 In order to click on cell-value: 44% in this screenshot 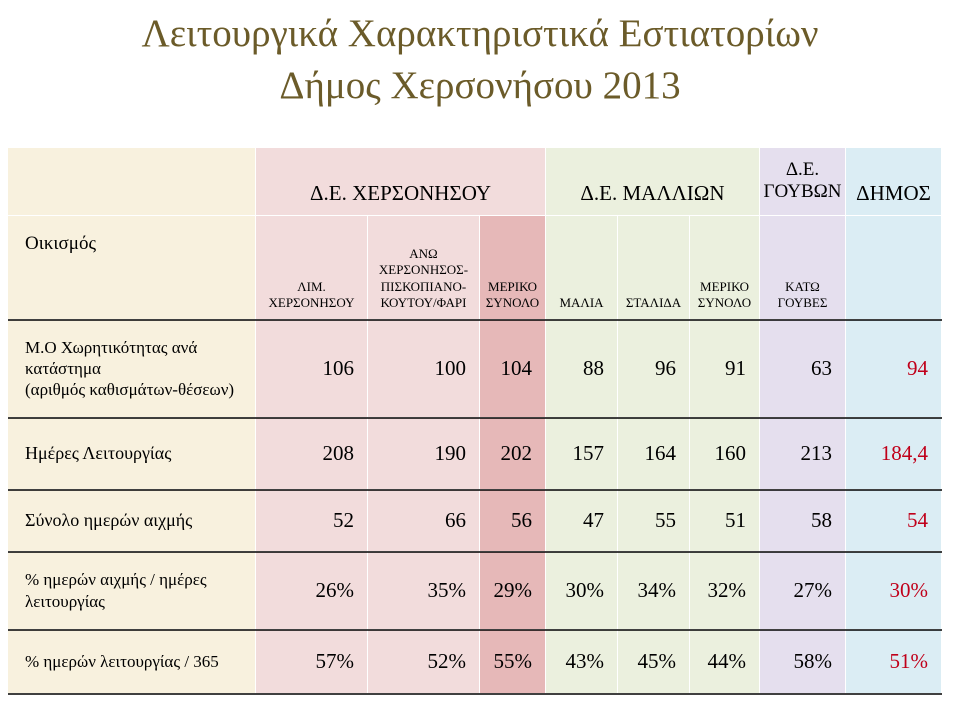, I will do `click(725, 662)`.